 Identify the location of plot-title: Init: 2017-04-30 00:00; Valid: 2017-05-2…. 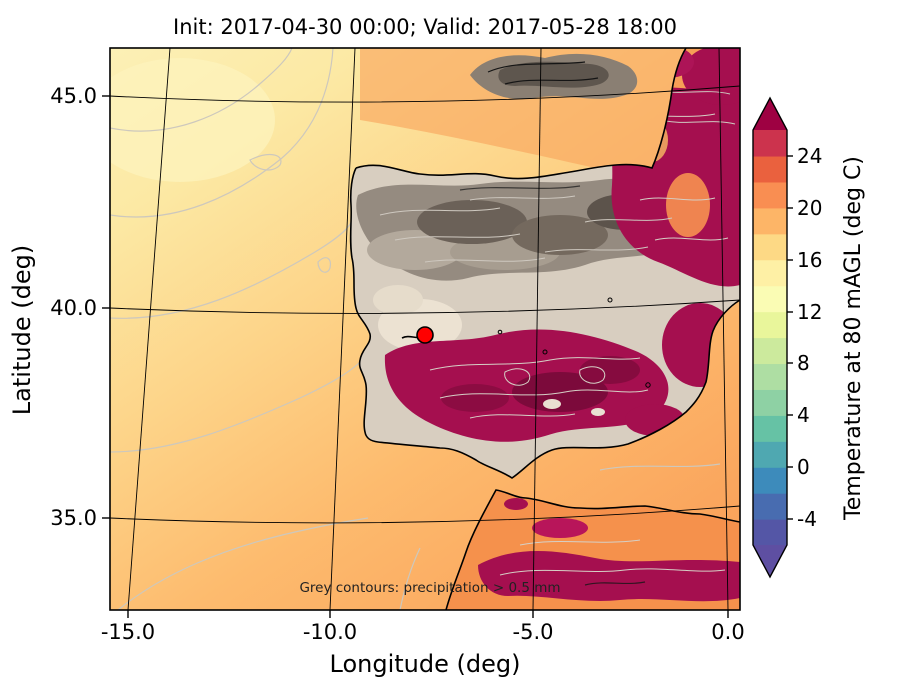
(425, 27).